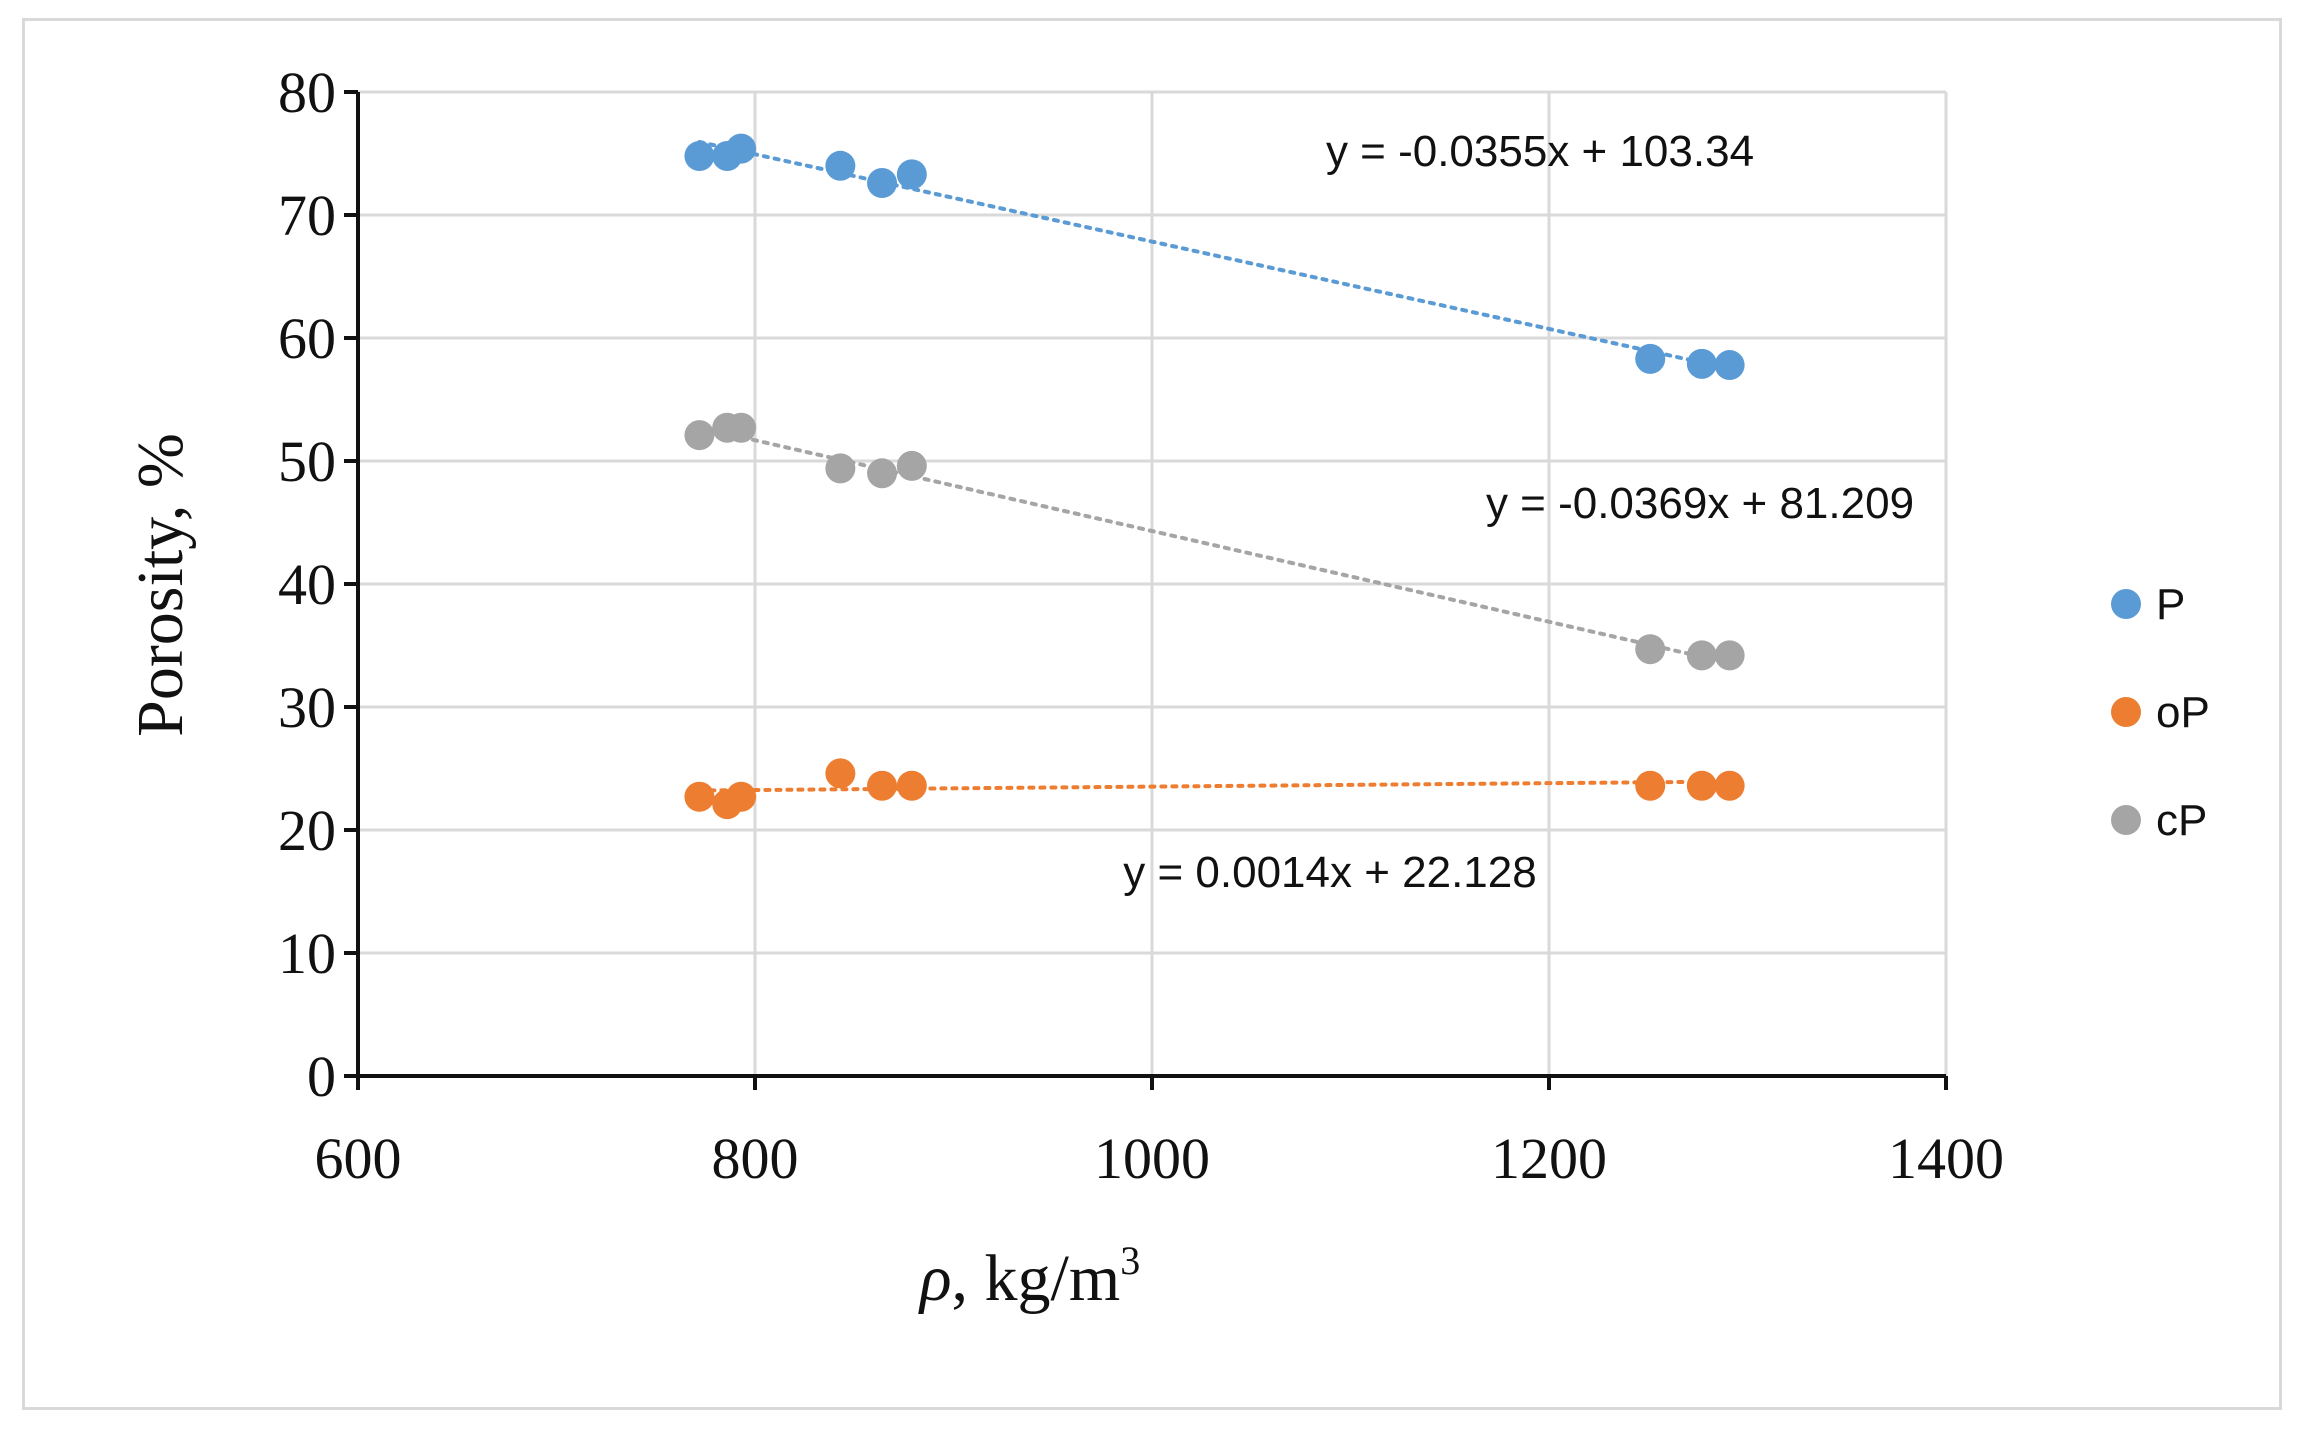  What do you see at coordinates (2183, 712) in the screenshot?
I see `legend-label-oP: oP` at bounding box center [2183, 712].